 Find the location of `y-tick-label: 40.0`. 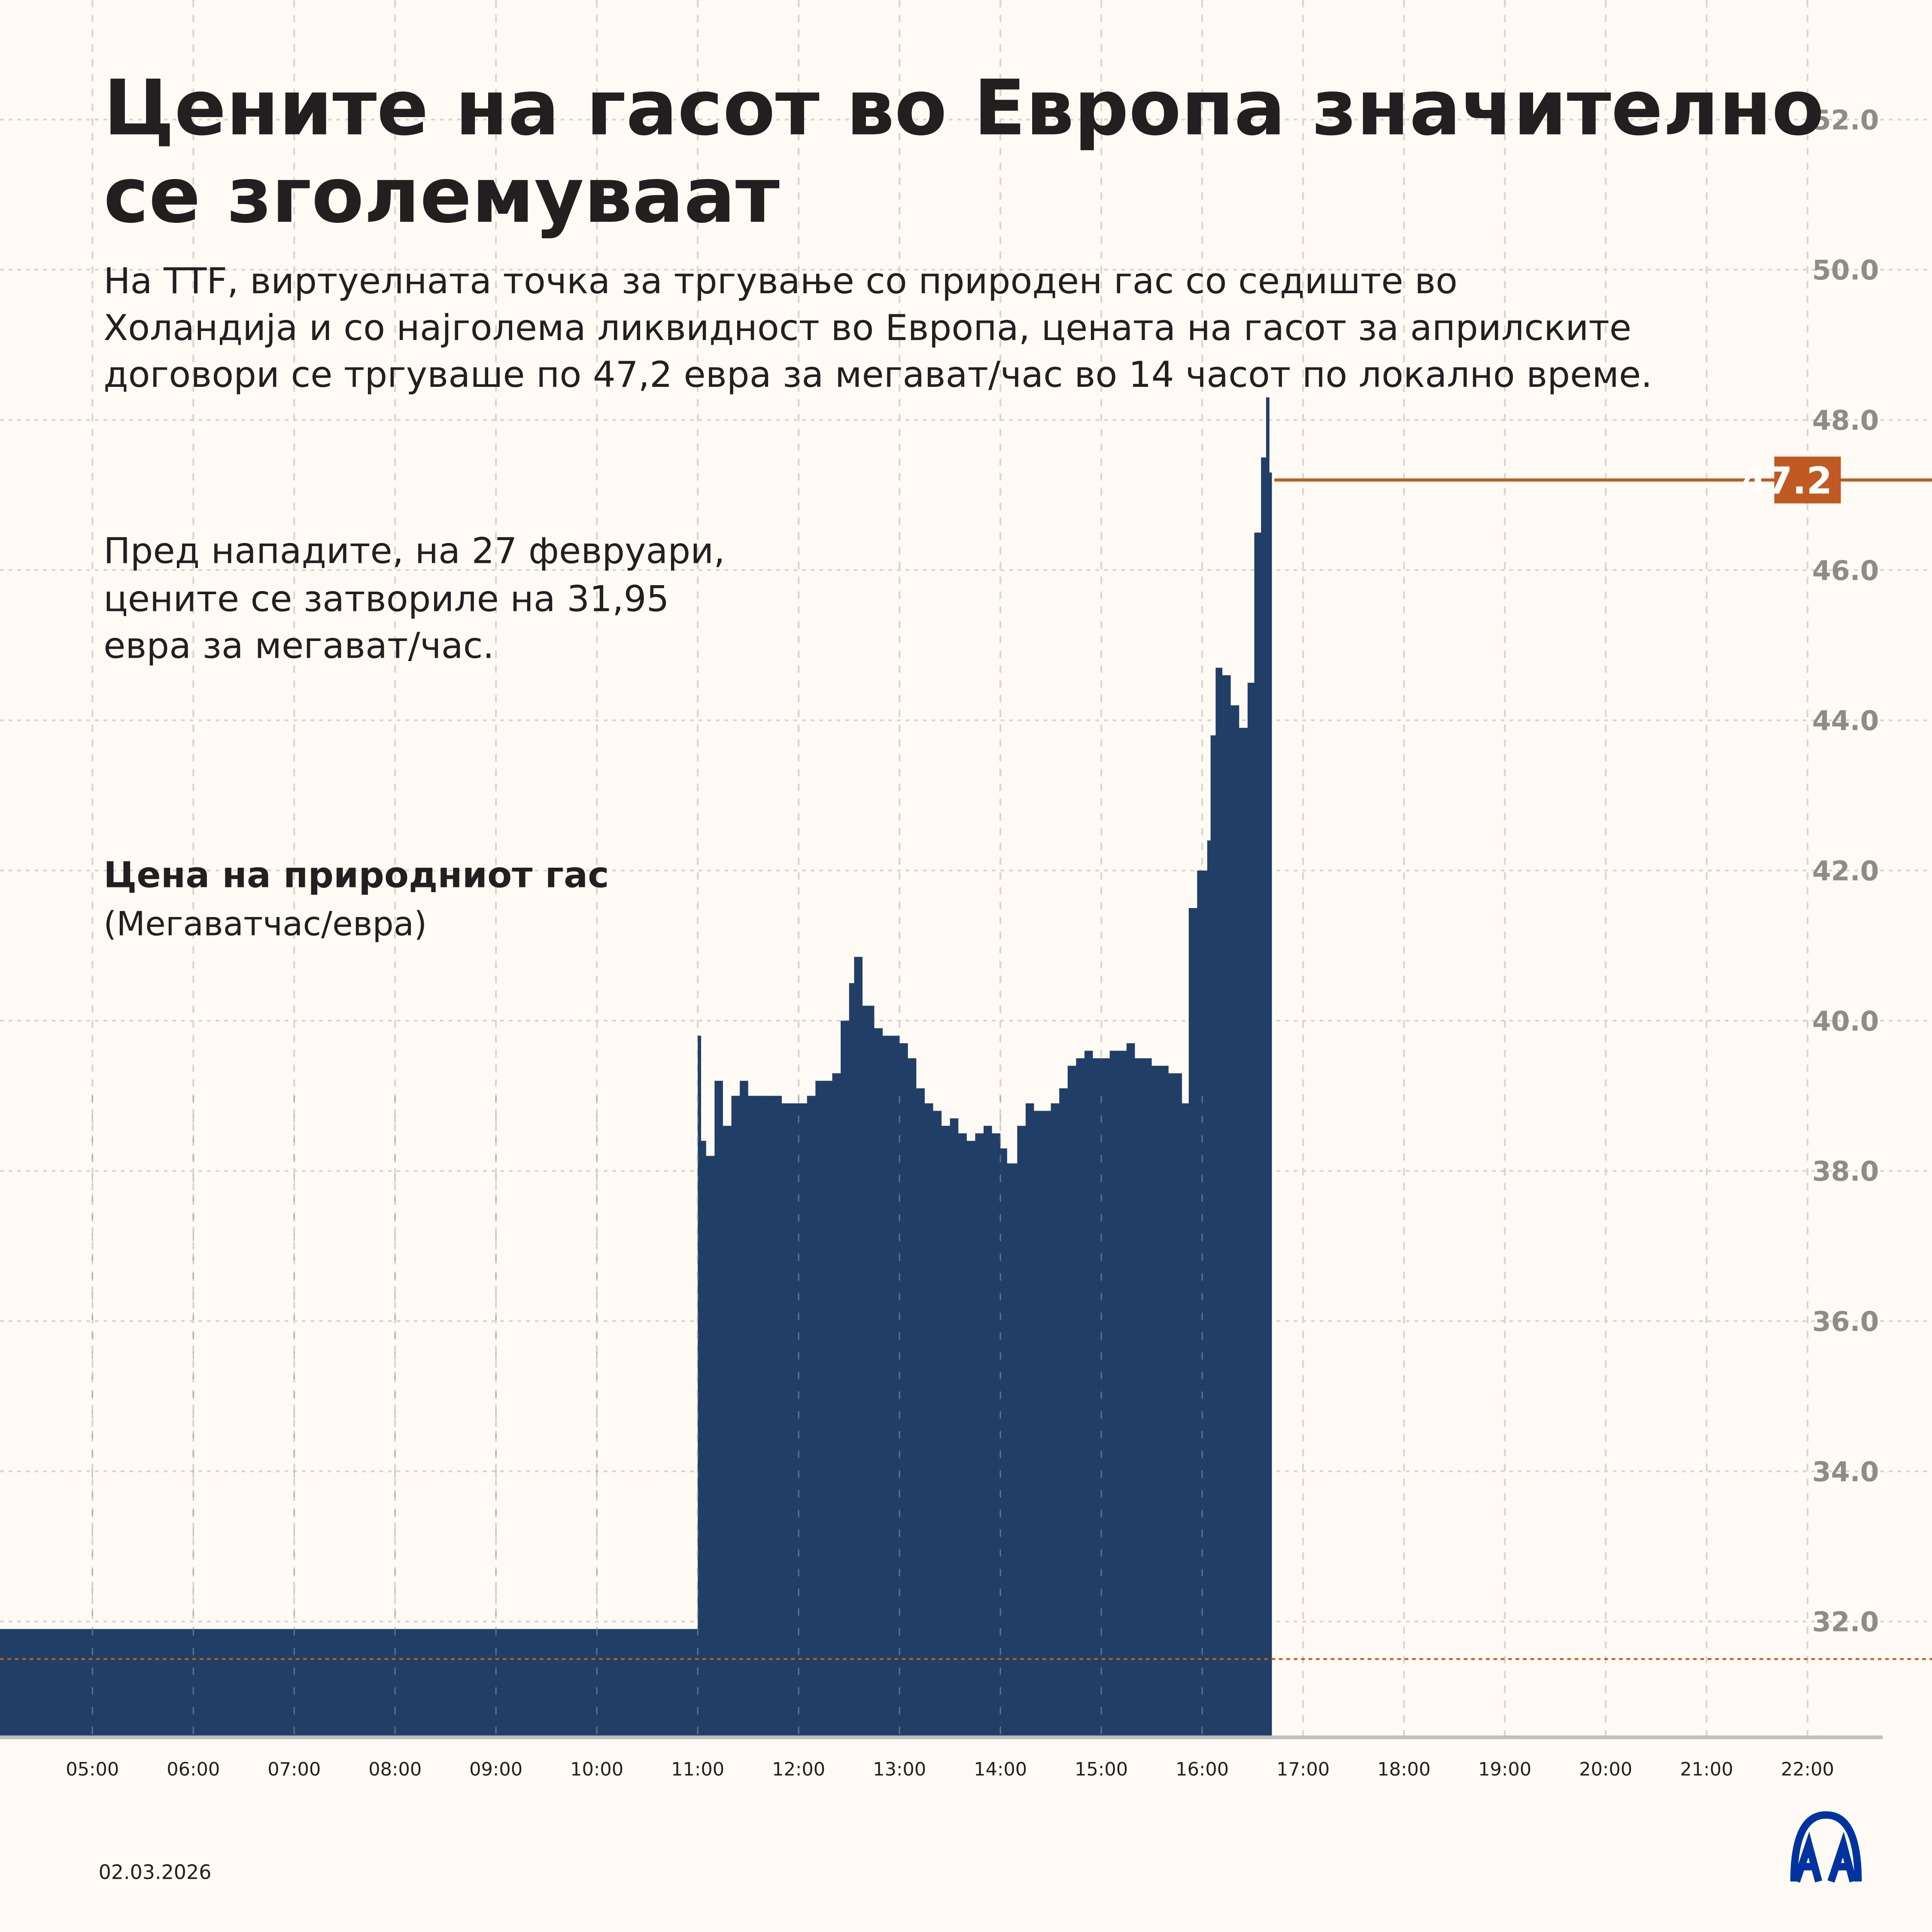

y-tick-label: 40.0 is located at coordinates (1845, 1021).